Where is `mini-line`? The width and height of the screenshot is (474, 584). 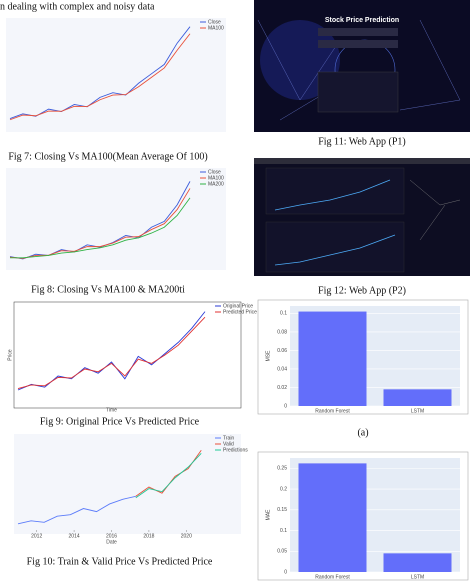 mini-line is located at coordinates (335, 222).